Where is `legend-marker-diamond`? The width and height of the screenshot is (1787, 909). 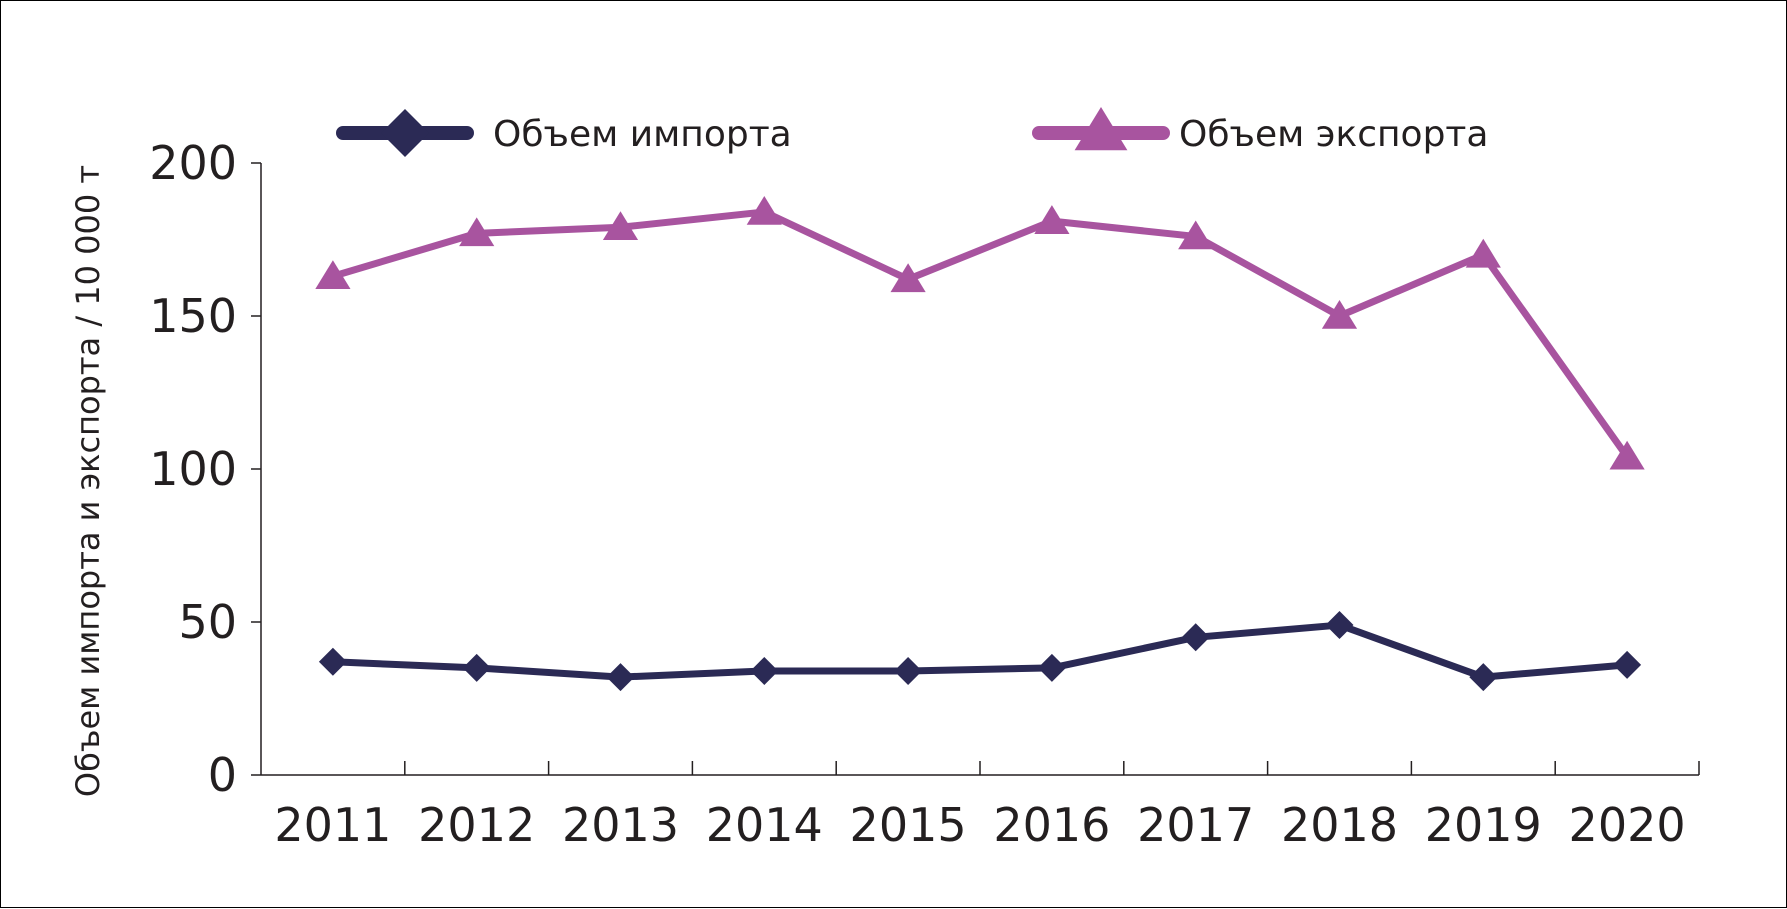
legend-marker-diamond is located at coordinates (405, 133).